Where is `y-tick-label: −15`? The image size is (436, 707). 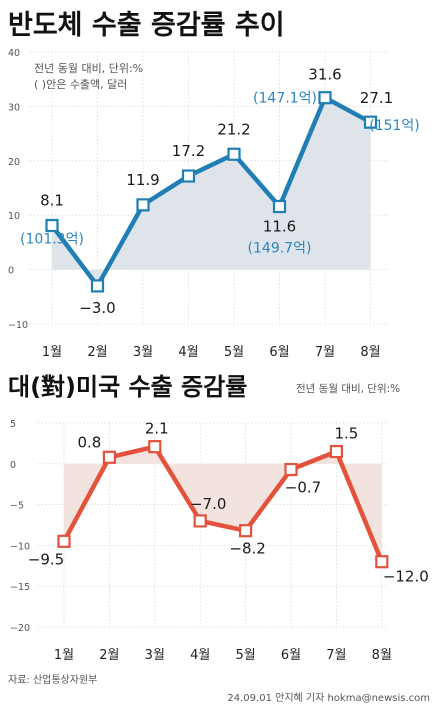
y-tick-label: −15 is located at coordinates (20, 587).